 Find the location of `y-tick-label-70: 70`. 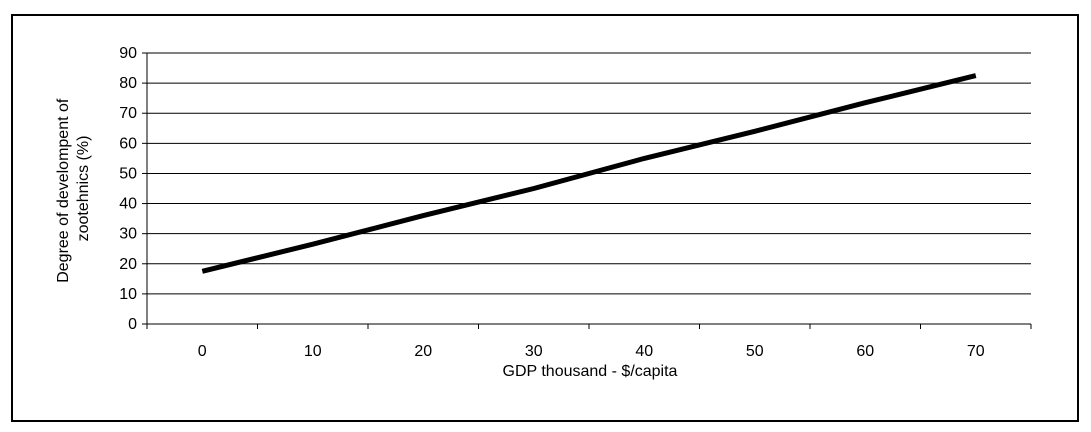

y-tick-label-70: 70 is located at coordinates (128, 113).